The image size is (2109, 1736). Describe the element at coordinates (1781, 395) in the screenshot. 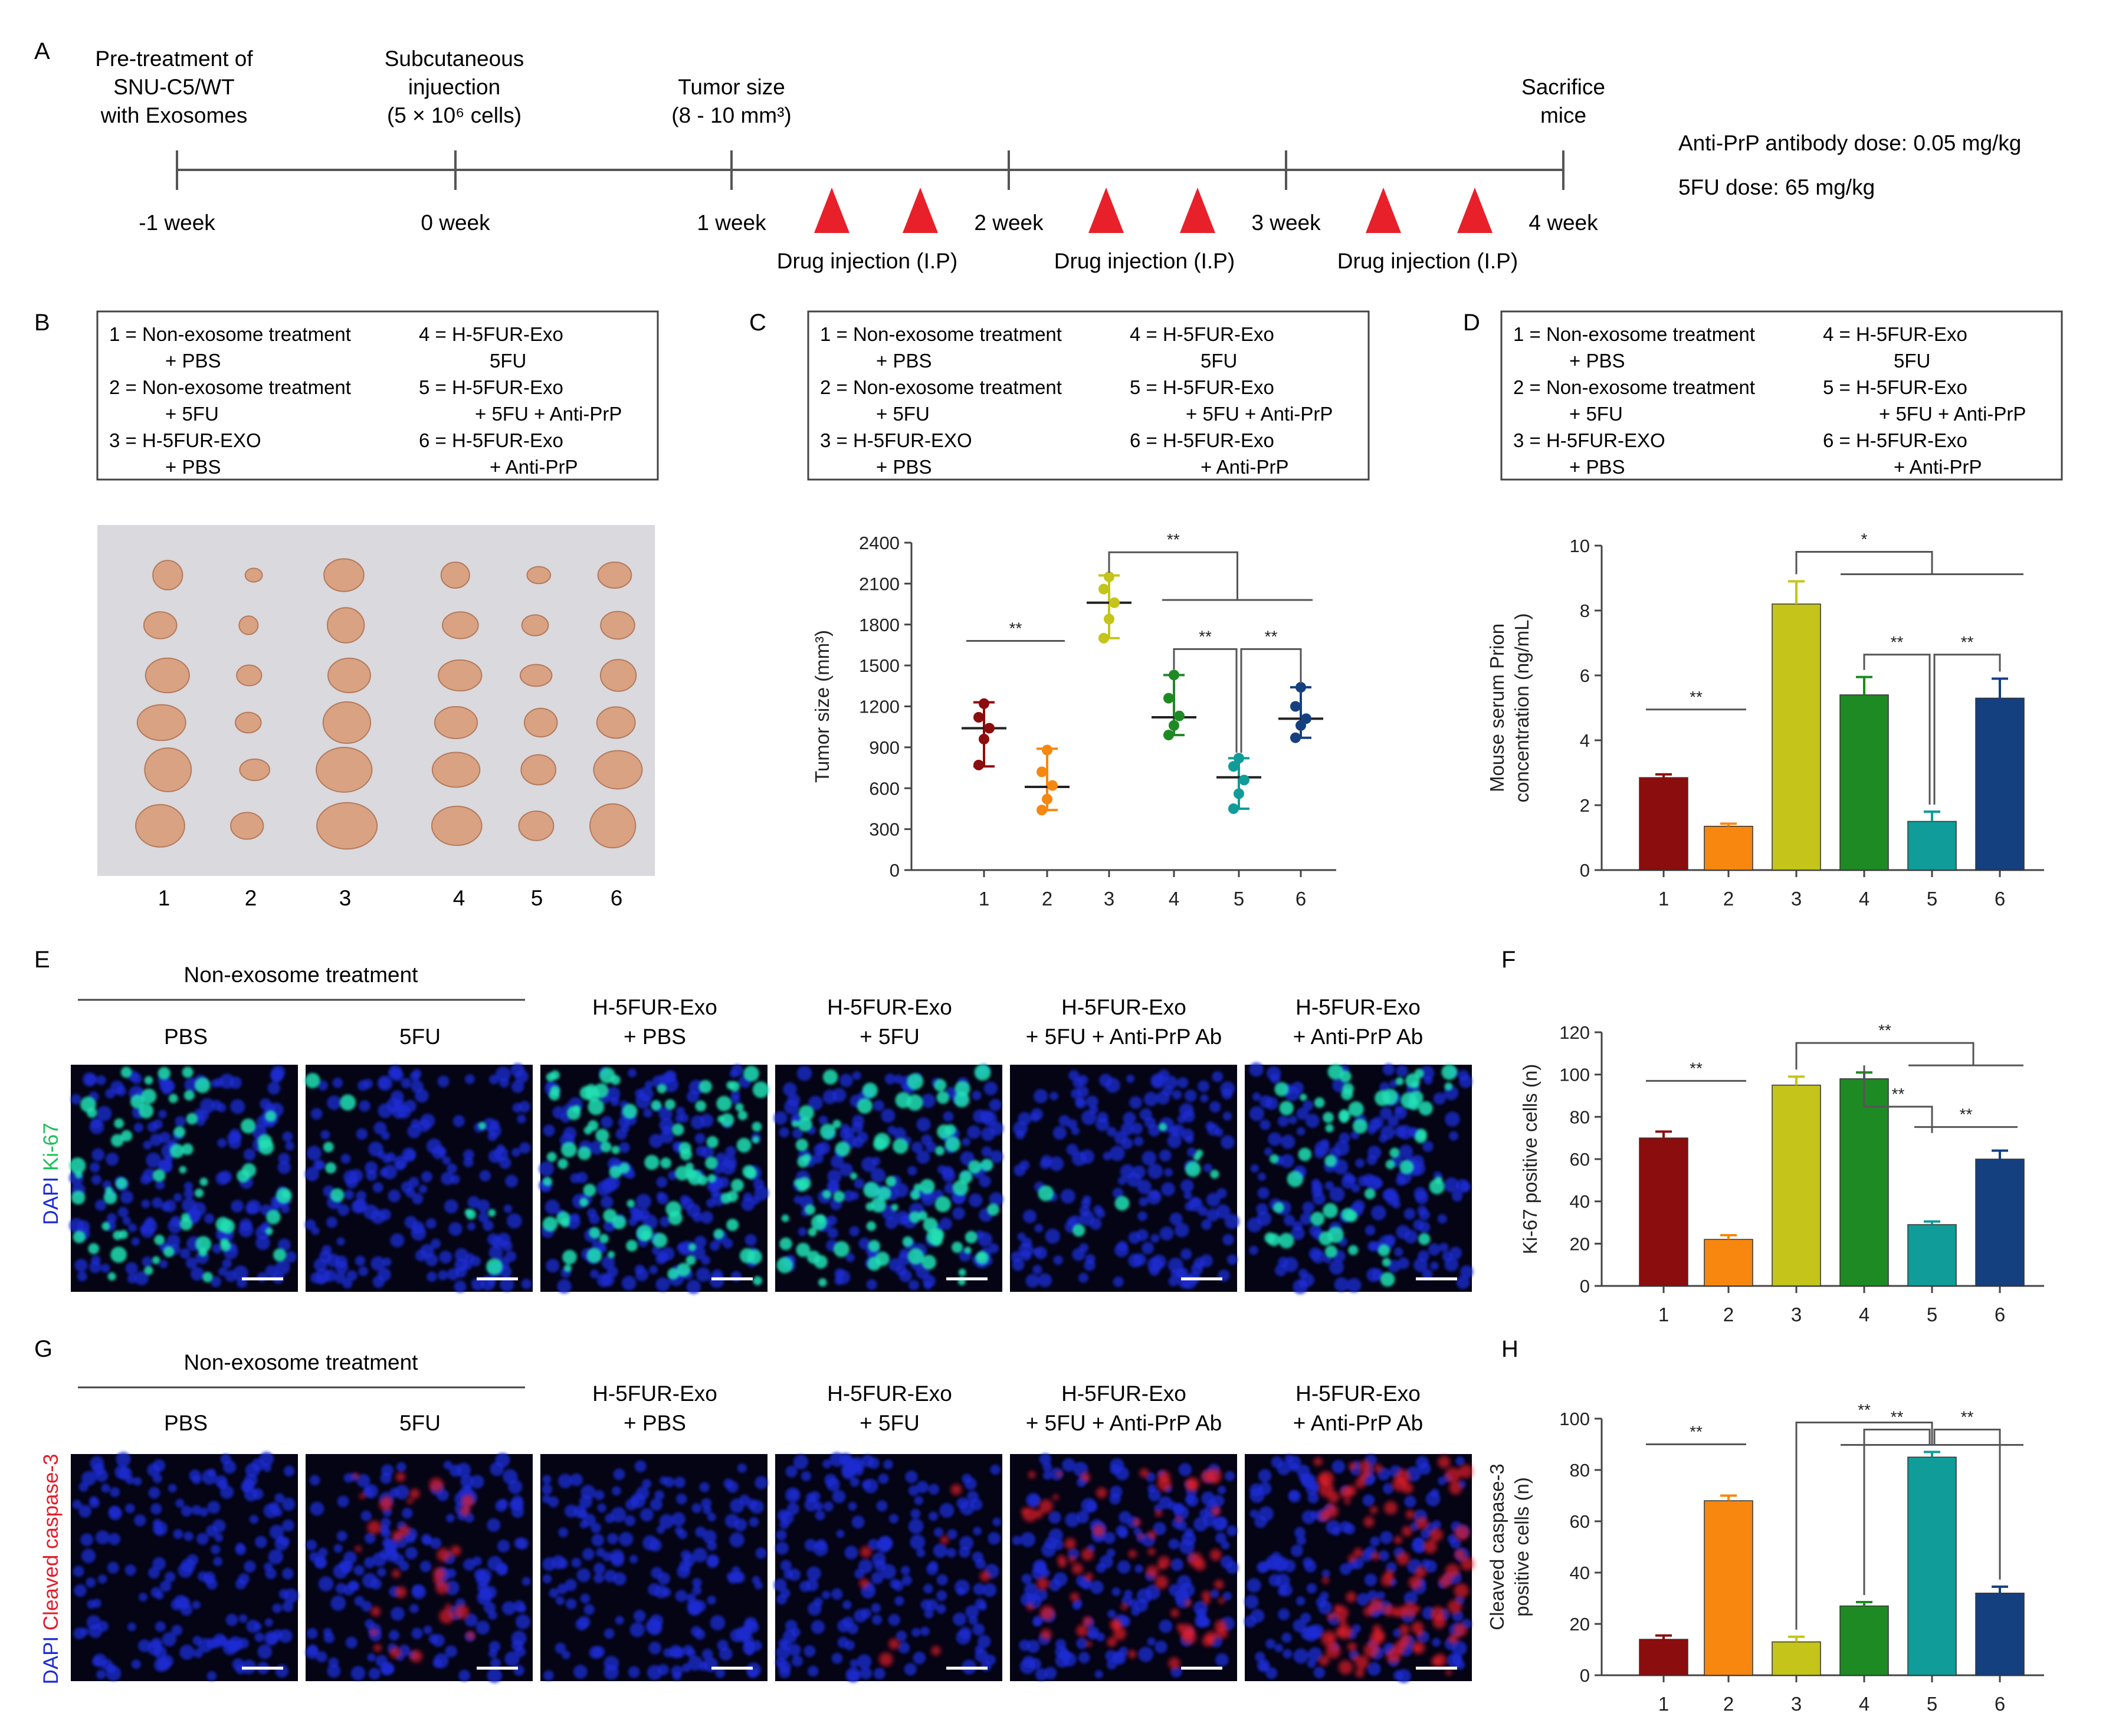

I see `legend-box` at that location.